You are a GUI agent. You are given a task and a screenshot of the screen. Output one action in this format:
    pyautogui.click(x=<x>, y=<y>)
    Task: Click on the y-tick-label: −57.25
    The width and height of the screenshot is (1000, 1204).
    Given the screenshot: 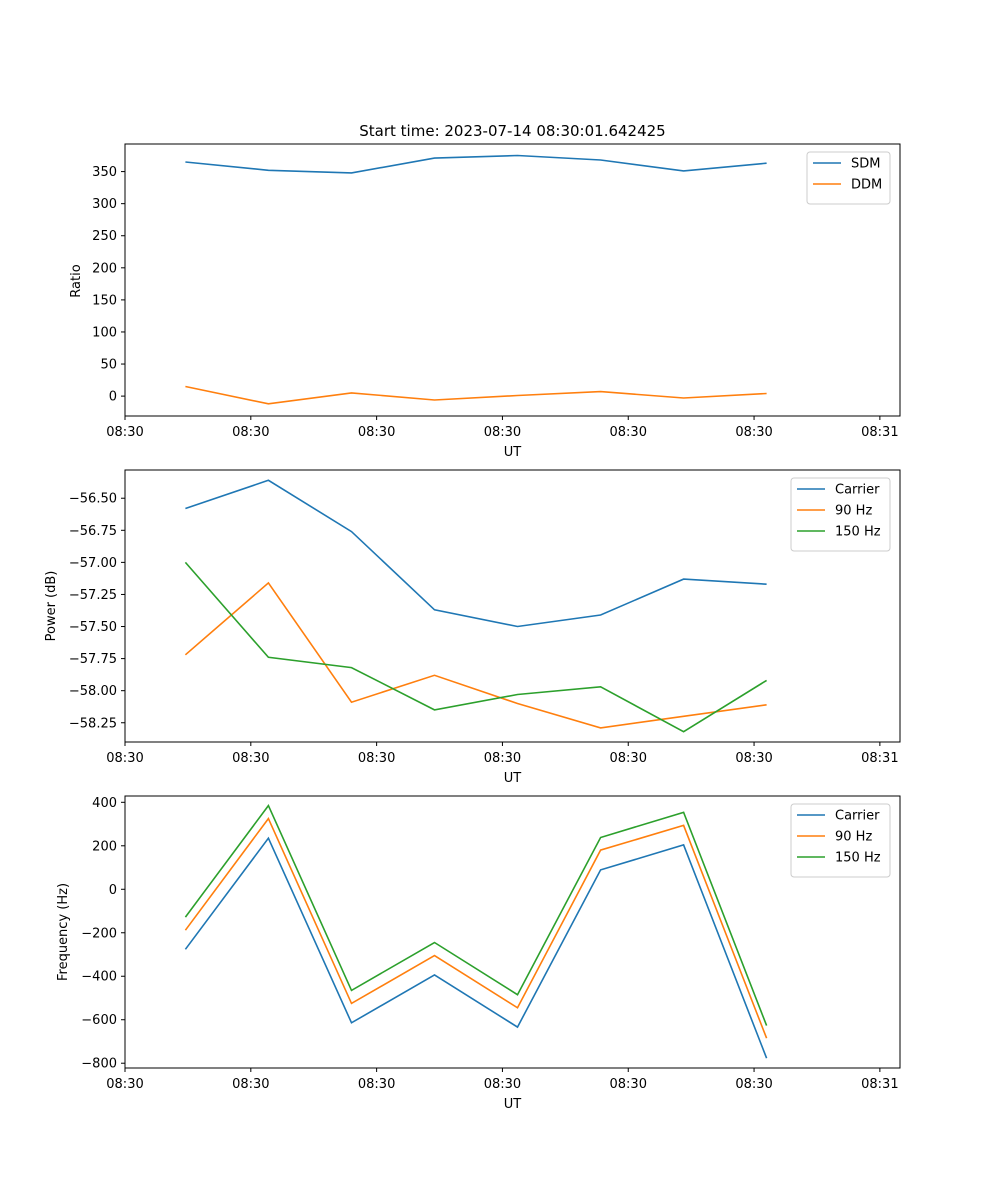 What is the action you would take?
    pyautogui.click(x=93, y=595)
    